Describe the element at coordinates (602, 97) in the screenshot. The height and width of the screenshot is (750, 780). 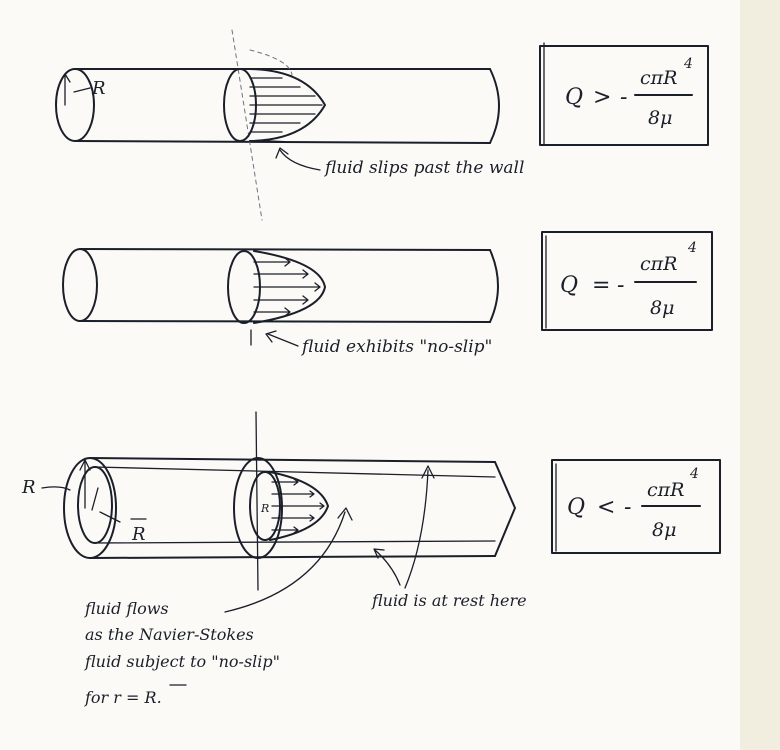
I see `formula-1-op: >` at that location.